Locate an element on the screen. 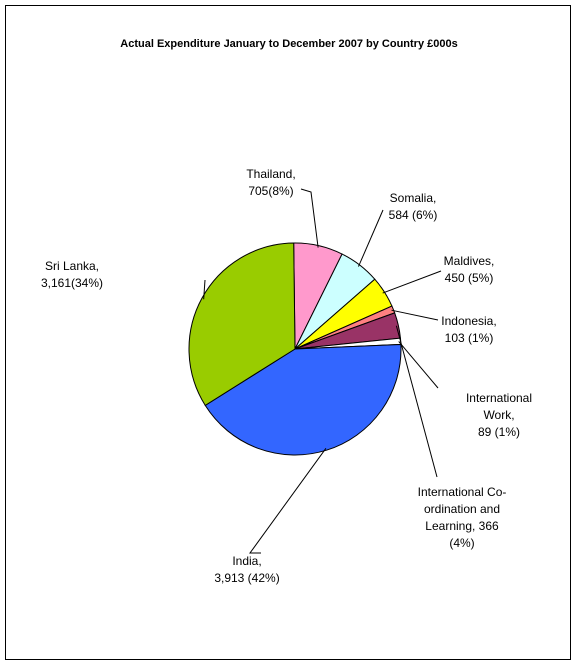  data-label: Thailand, 705(8%) is located at coordinates (271, 183).